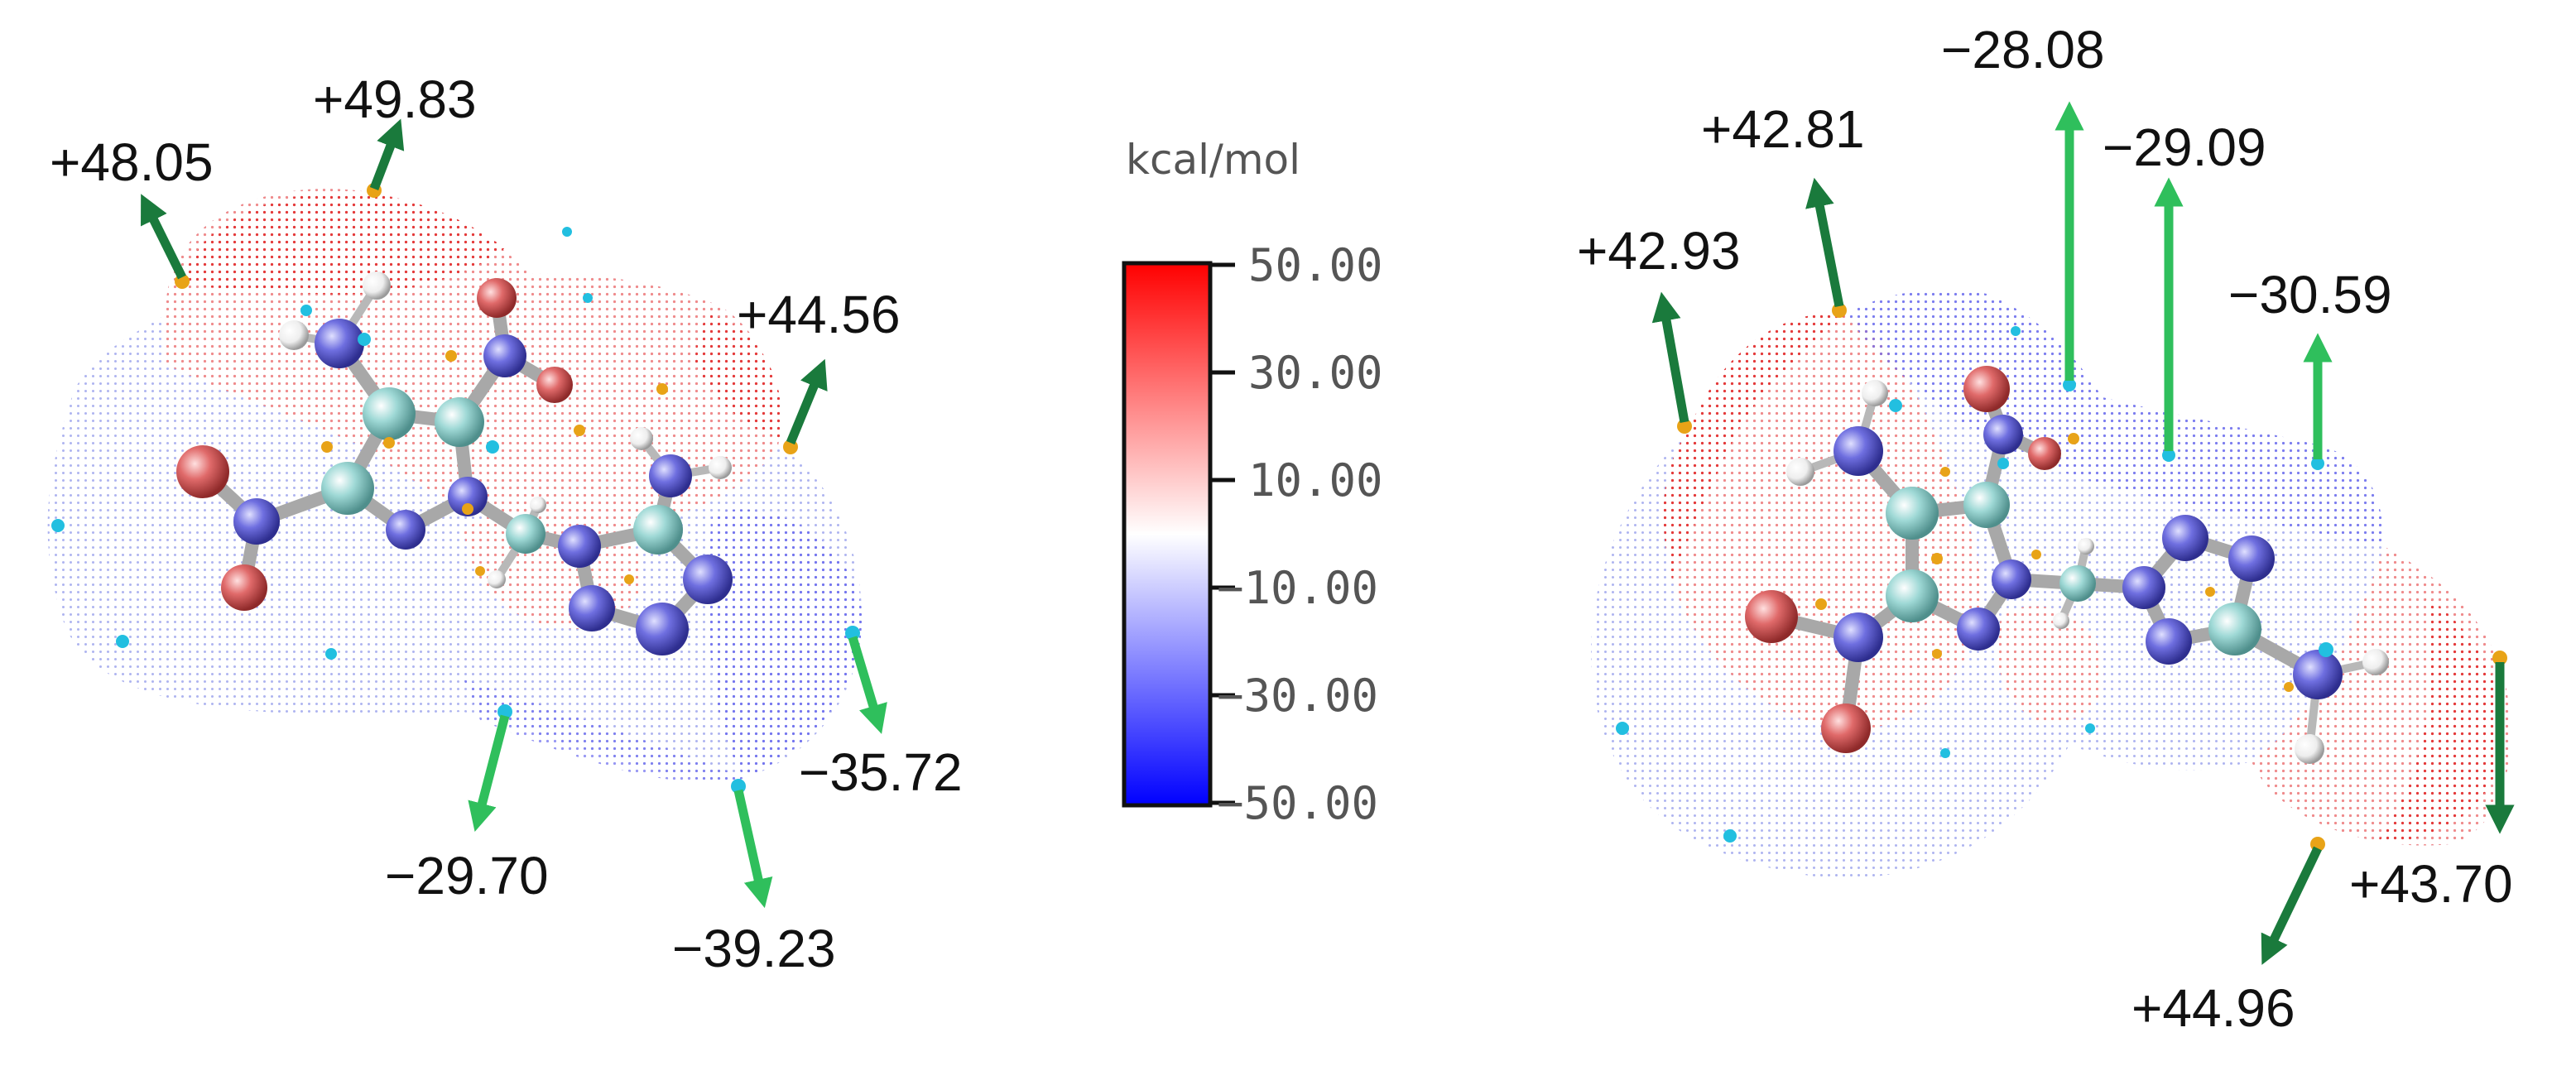  I want to click on right-max-label-2: +42.81, so click(1783, 129).